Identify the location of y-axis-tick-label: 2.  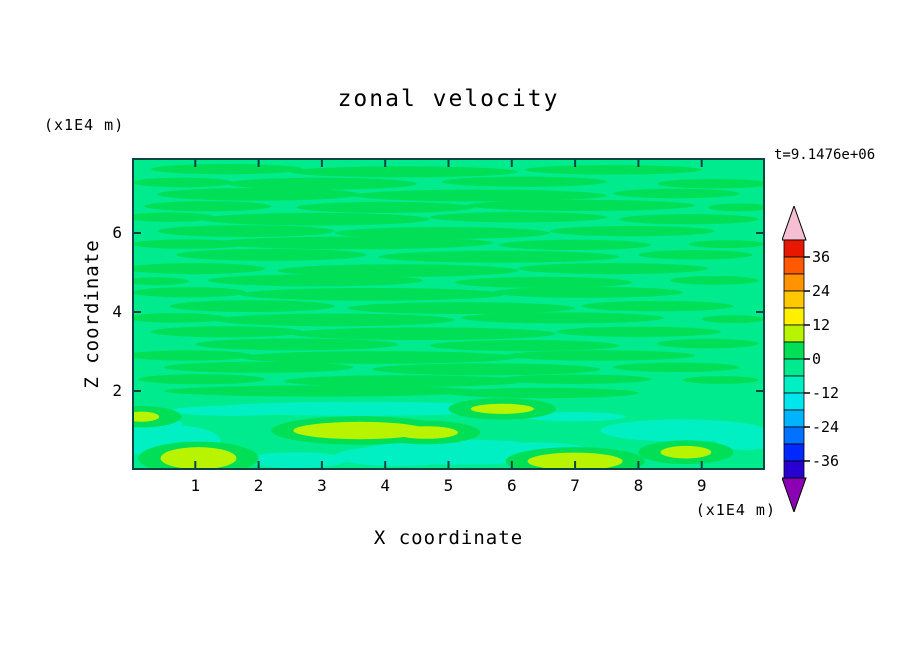
(117, 390).